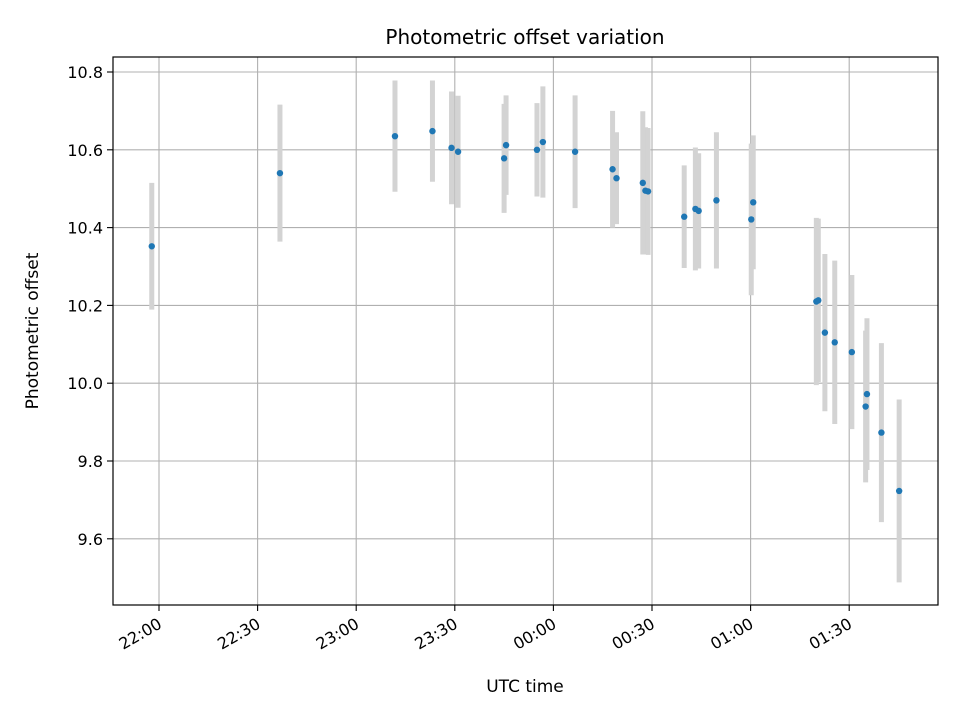 The image size is (960, 720). I want to click on y-tick-label: 10.6, so click(85, 150).